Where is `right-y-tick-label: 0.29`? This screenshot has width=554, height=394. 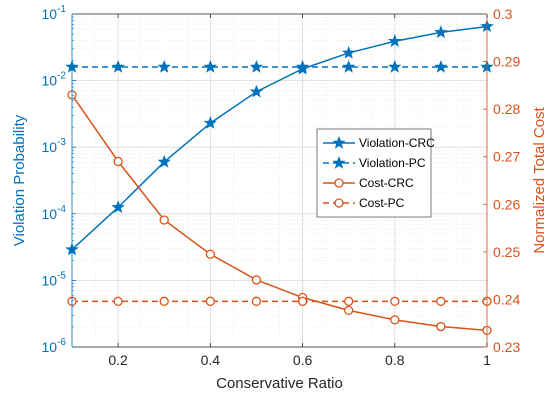
right-y-tick-label: 0.29 is located at coordinates (506, 62).